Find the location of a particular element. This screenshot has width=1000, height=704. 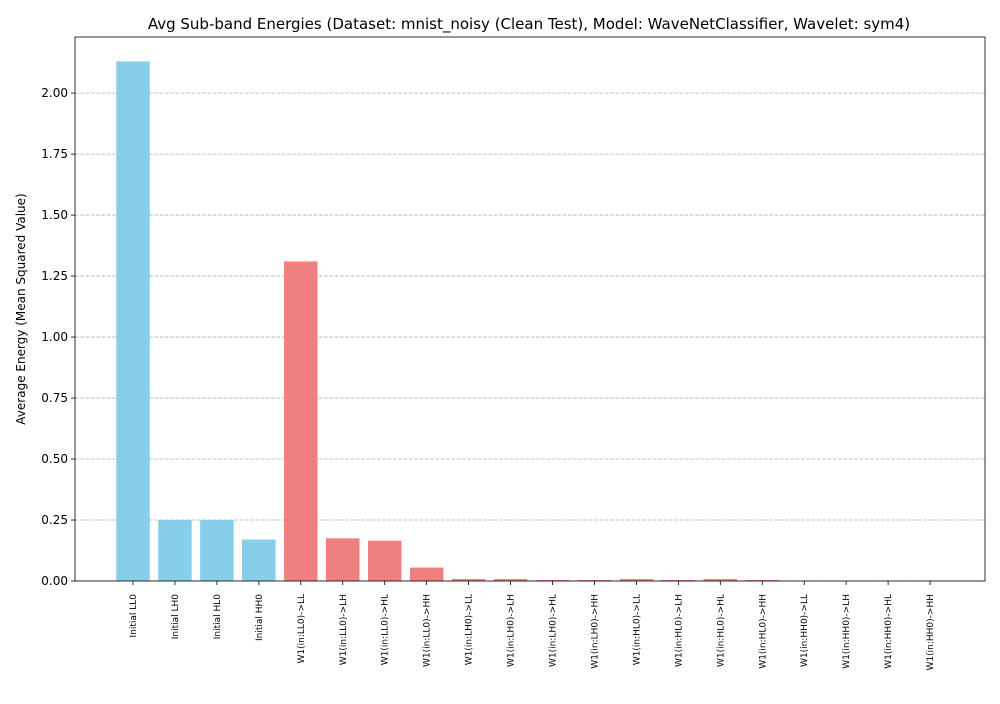

x-tick-label: W1(in:HL0)->HH is located at coordinates (763, 631).